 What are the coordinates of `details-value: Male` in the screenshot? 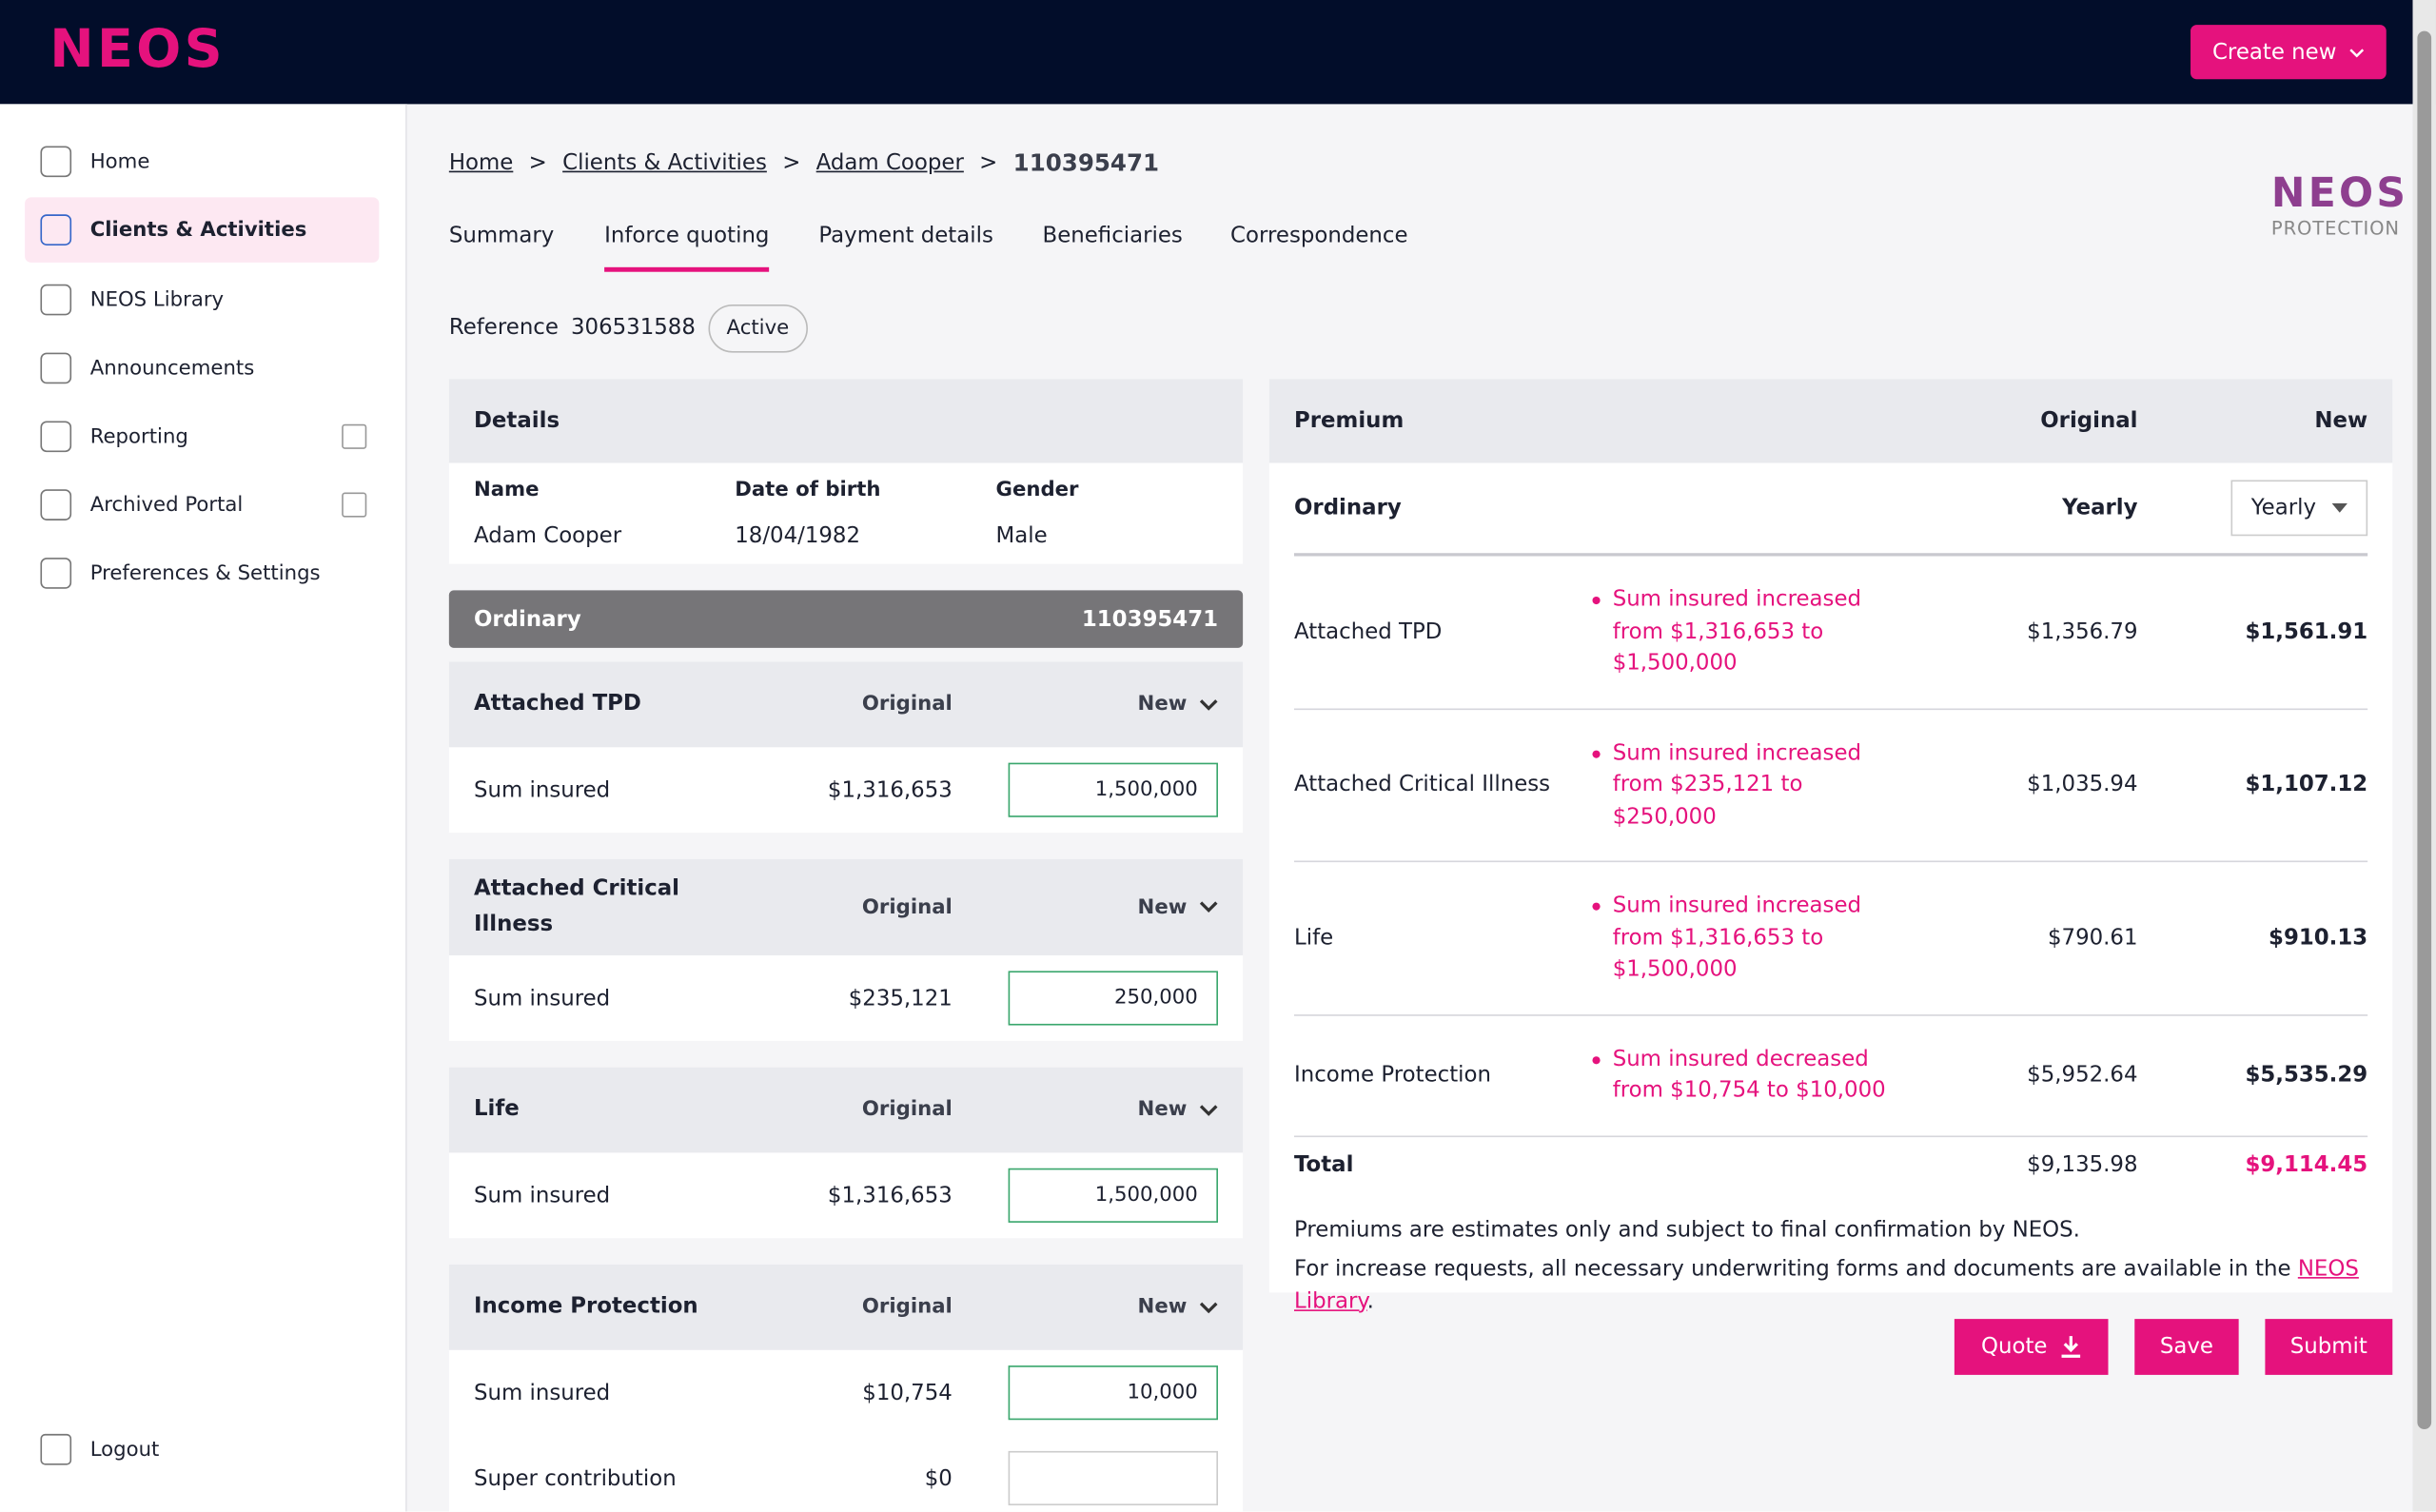 It's located at (1022, 536).